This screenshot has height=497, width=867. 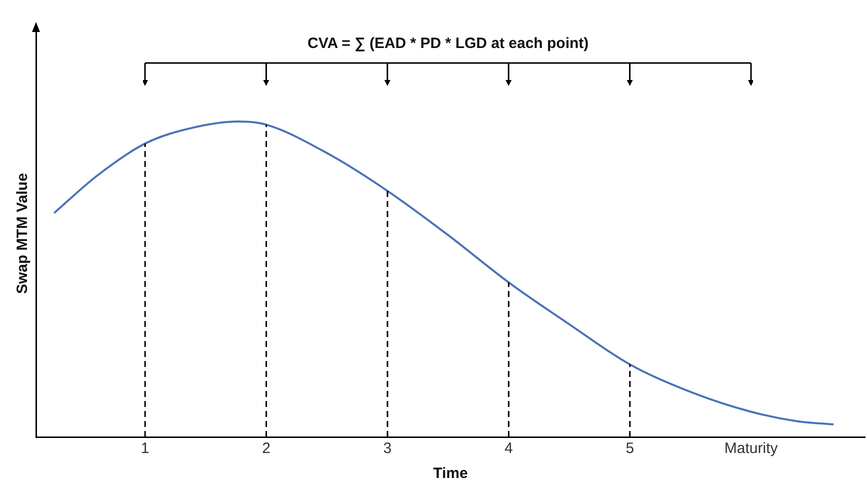 What do you see at coordinates (145, 449) in the screenshot?
I see `x-tick-label: 1` at bounding box center [145, 449].